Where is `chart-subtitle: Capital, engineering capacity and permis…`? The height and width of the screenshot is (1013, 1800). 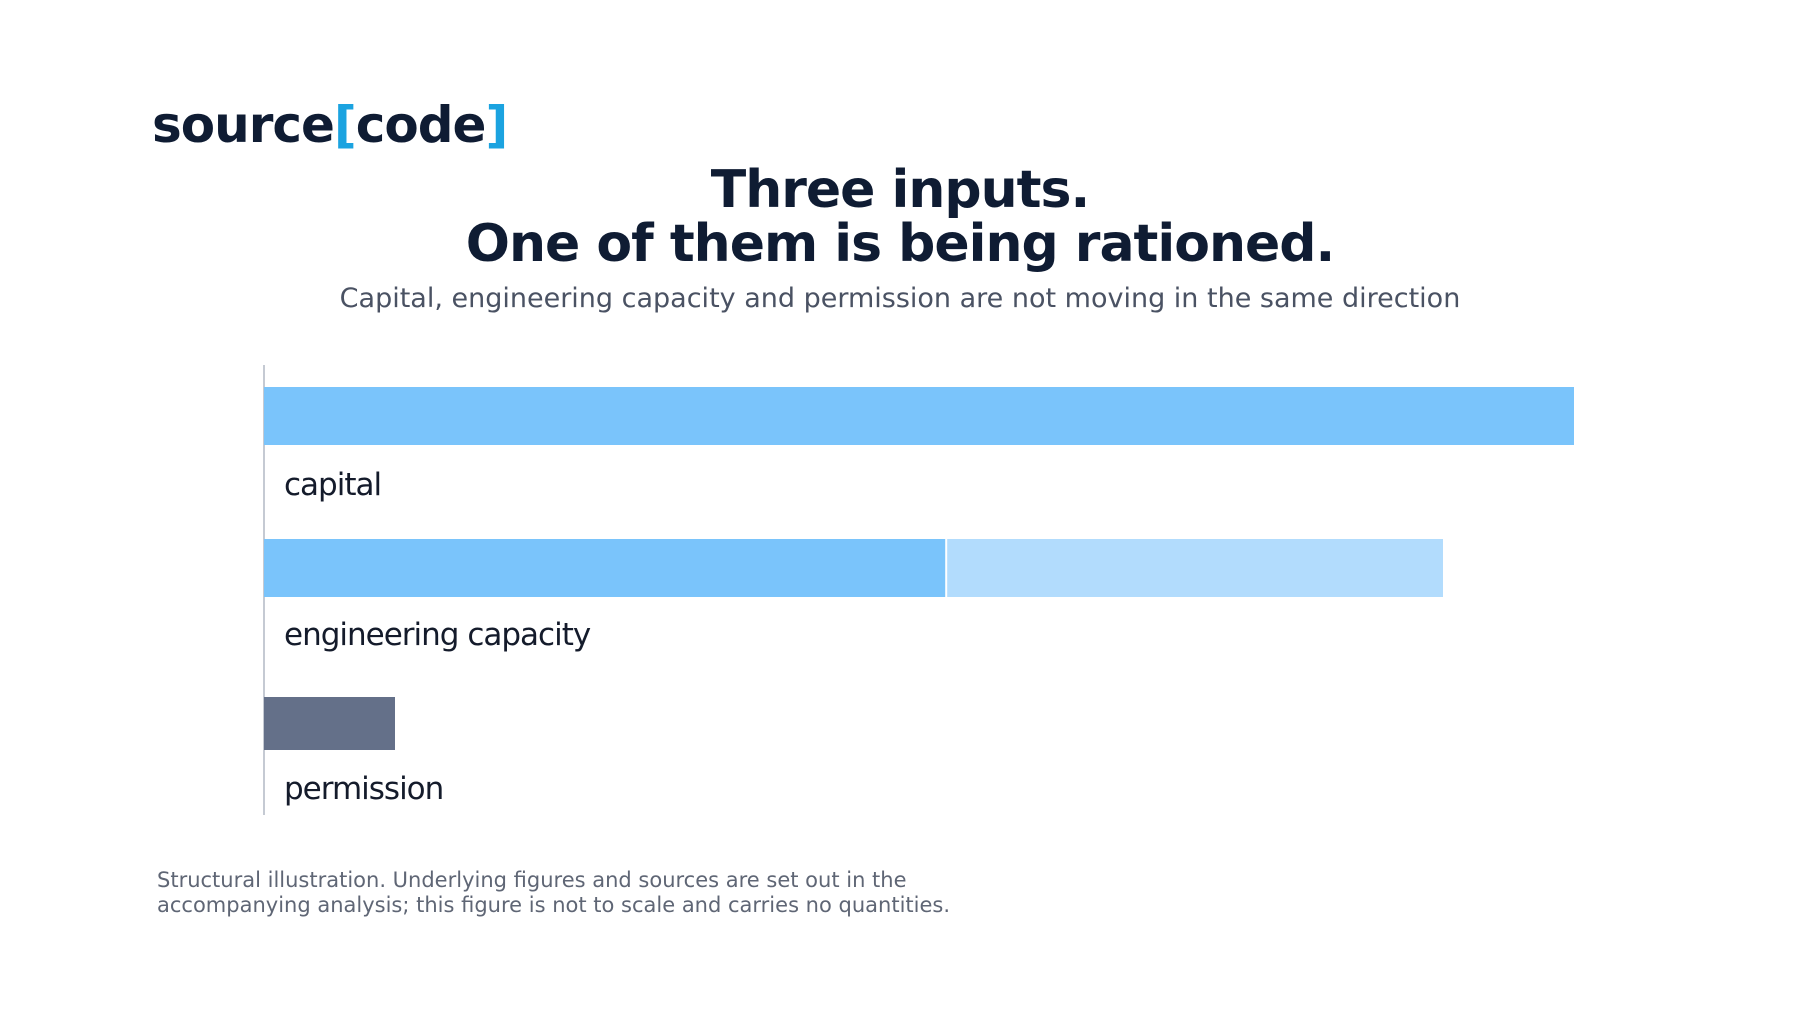
chart-subtitle: Capital, engineering capacity and permis… is located at coordinates (900, 298).